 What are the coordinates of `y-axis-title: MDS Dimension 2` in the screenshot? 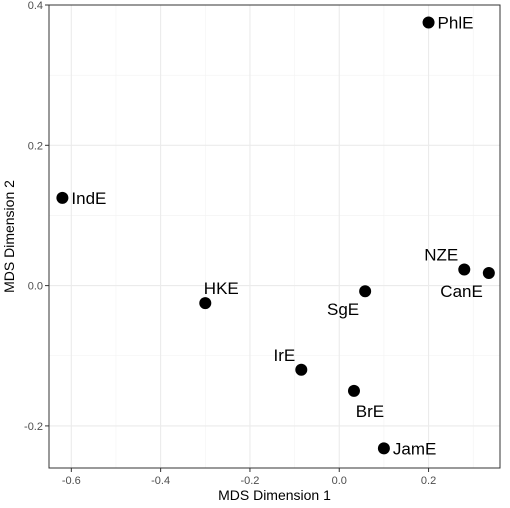 It's located at (9, 236).